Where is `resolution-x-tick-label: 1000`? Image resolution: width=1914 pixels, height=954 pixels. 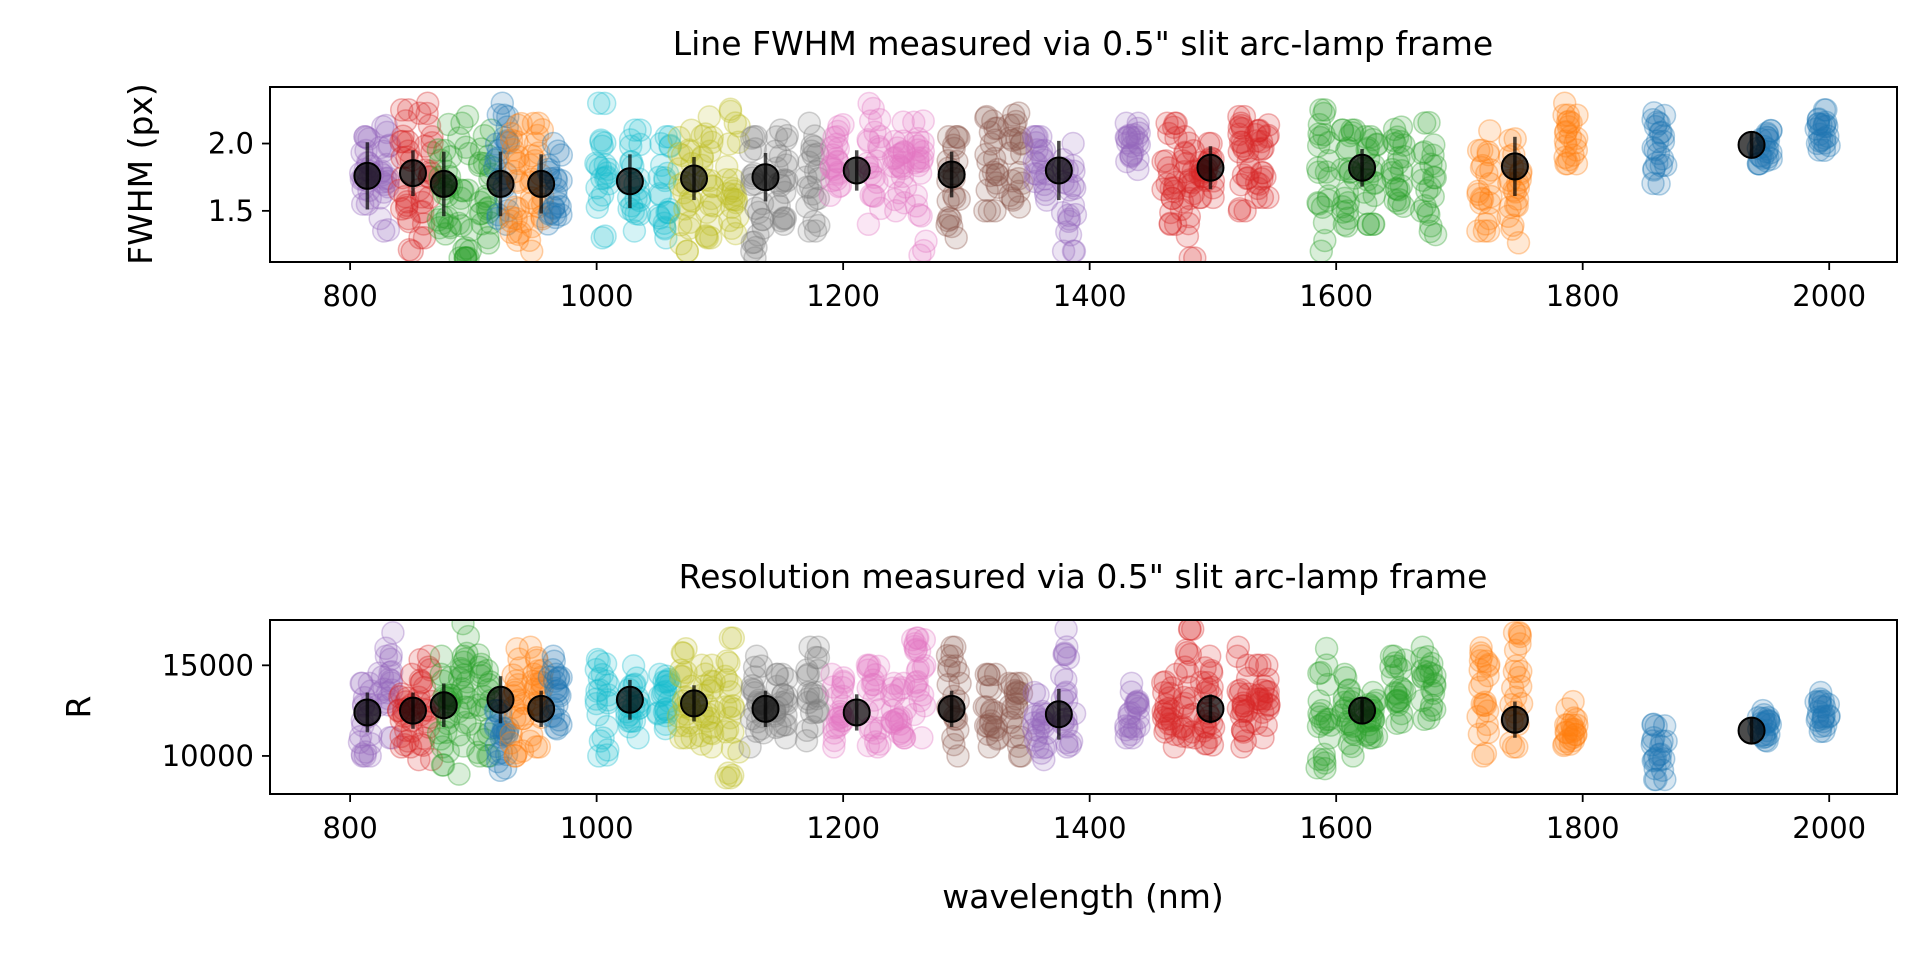
resolution-x-tick-label: 1000 is located at coordinates (597, 828).